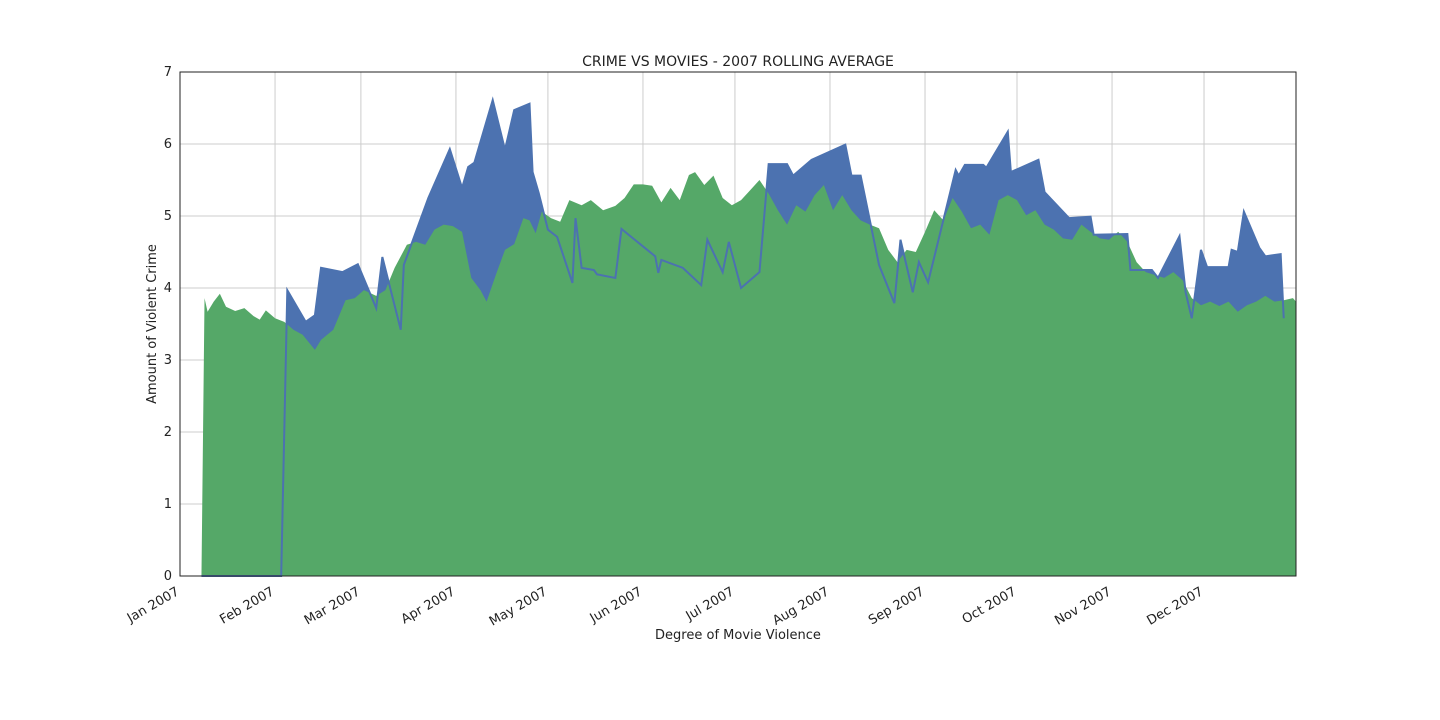  I want to click on x-tick-label: Jan 2007, so click(153, 605).